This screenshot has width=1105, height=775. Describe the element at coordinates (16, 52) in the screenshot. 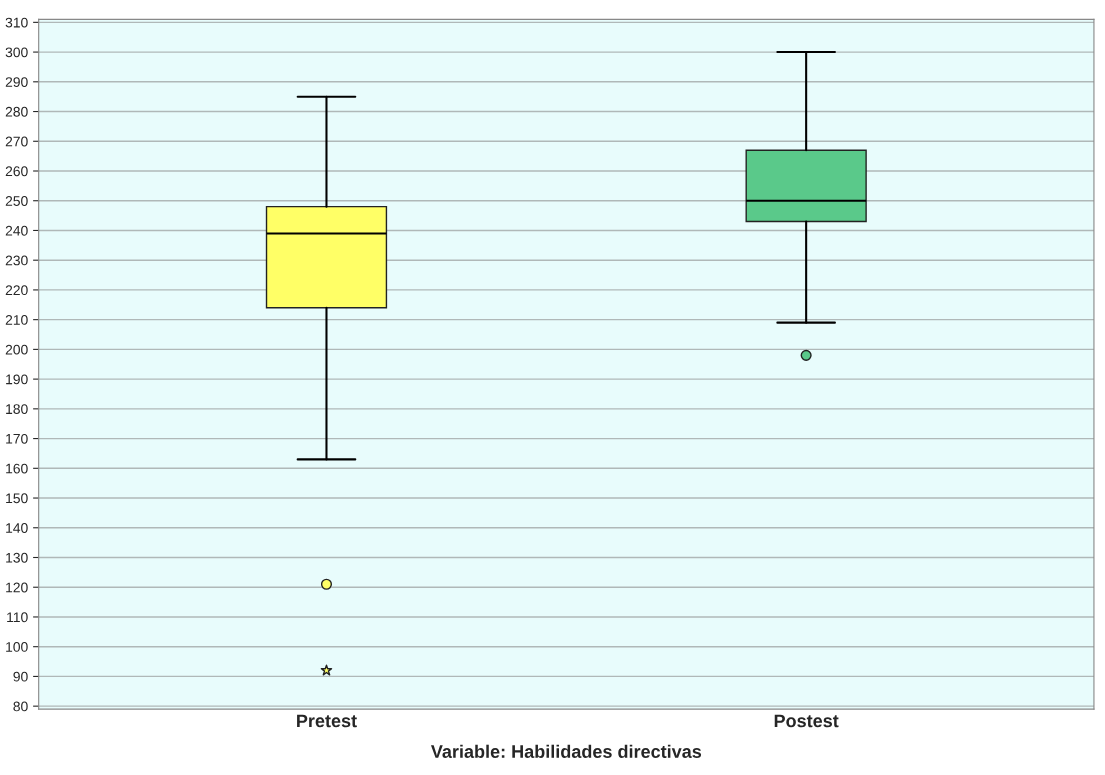

I see `y-tick-label: 300` at that location.